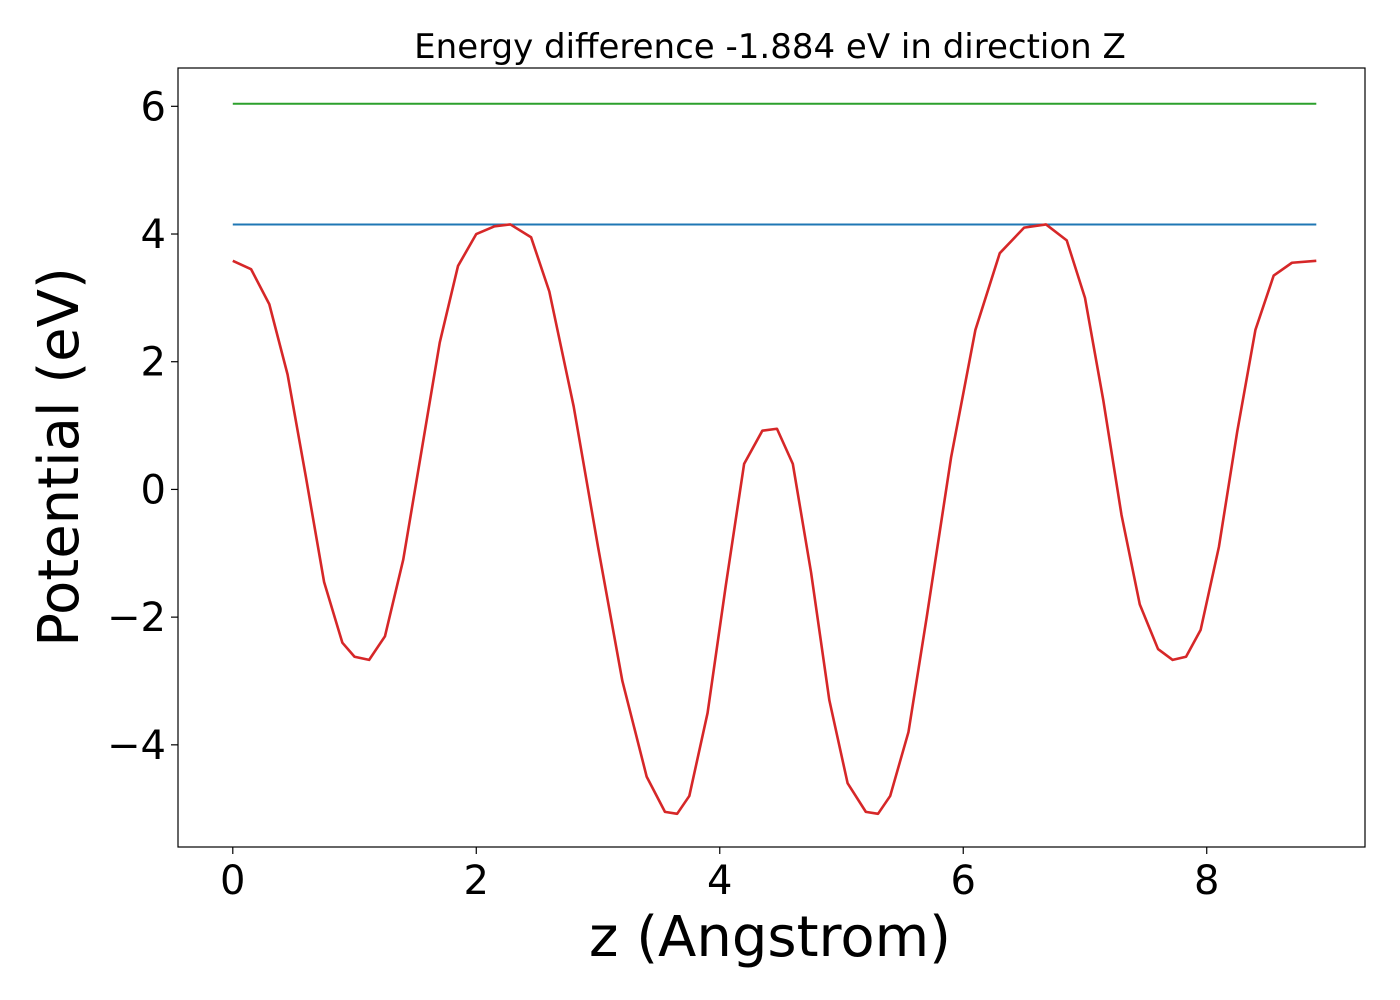 This screenshot has width=1400, height=1000. What do you see at coordinates (1206, 881) in the screenshot?
I see `x-tick-label: 8` at bounding box center [1206, 881].